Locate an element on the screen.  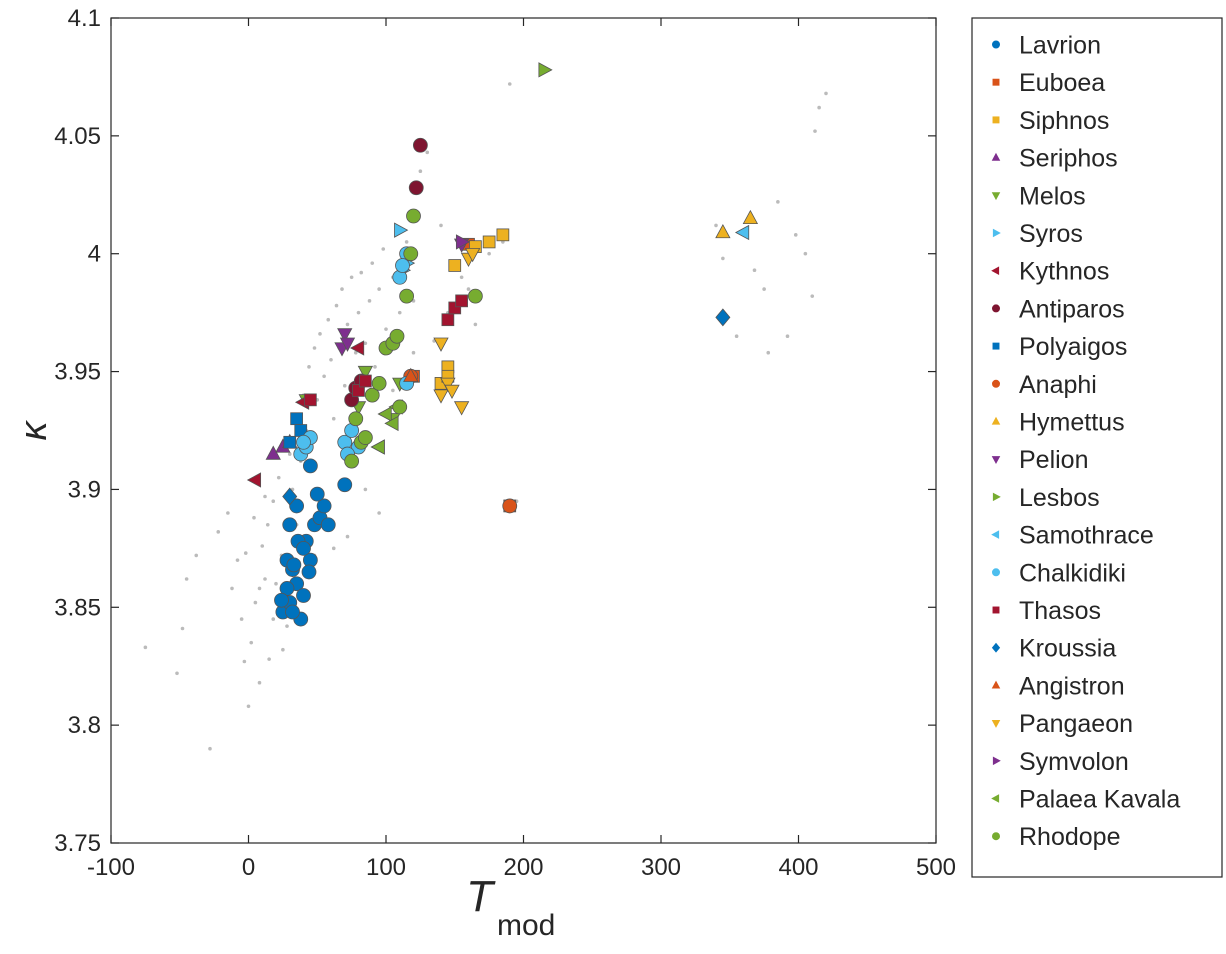
data-point-antiparos is located at coordinates (420, 145).